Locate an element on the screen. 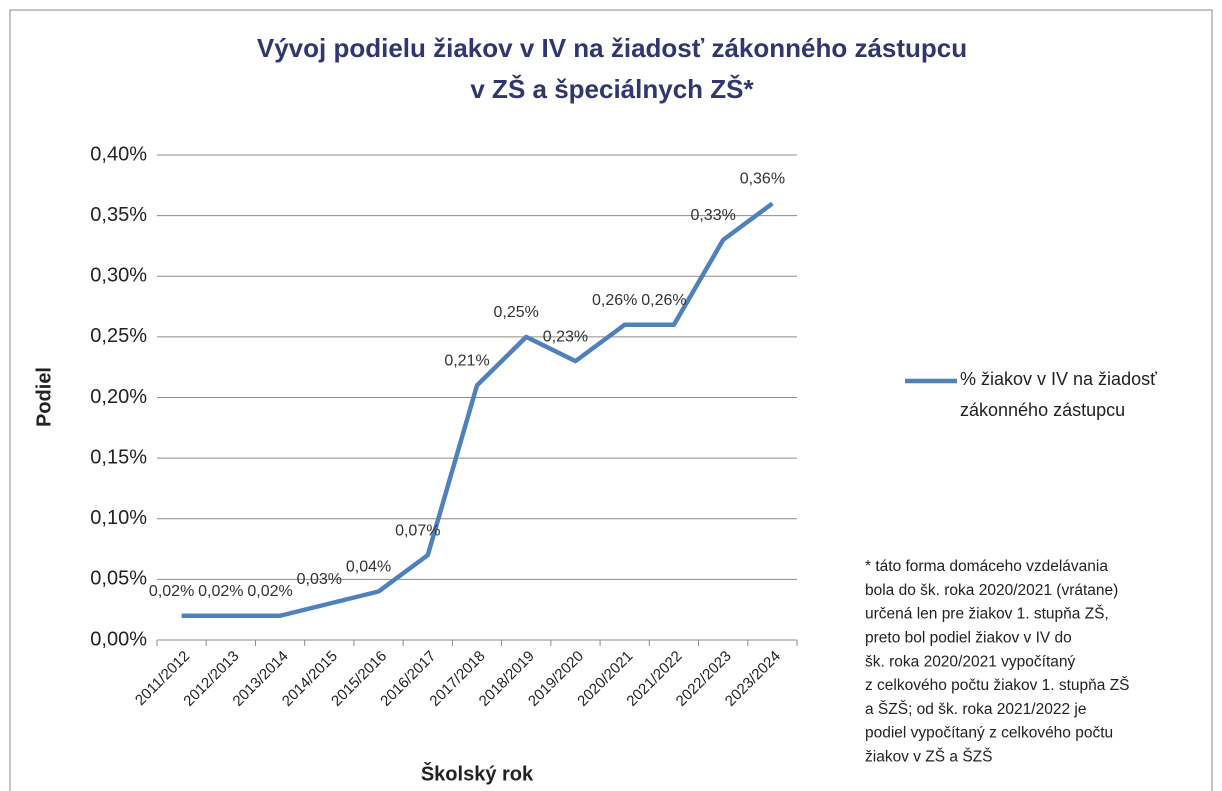 The width and height of the screenshot is (1222, 791). data-label: 0,36% is located at coordinates (762, 179).